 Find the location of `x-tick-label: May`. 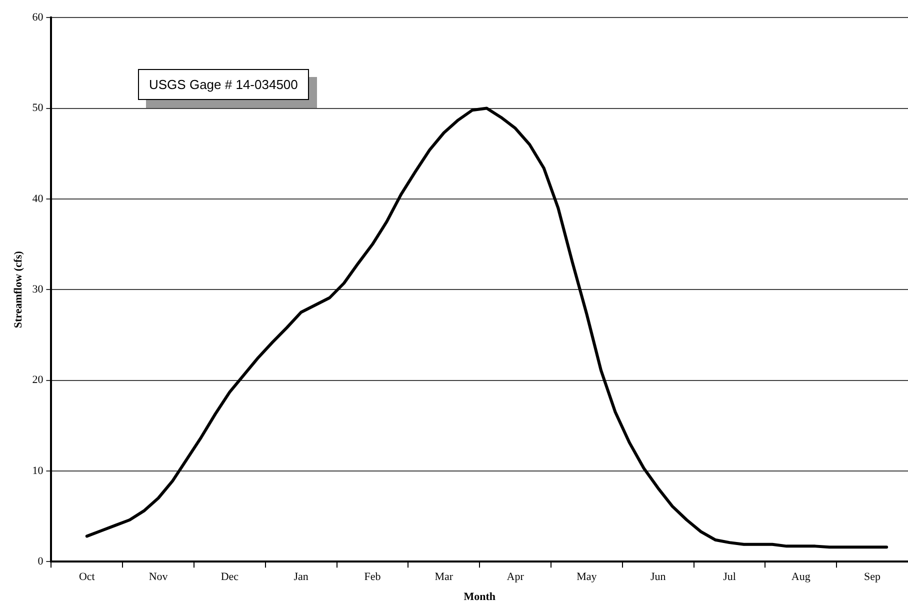

x-tick-label: May is located at coordinates (587, 577).